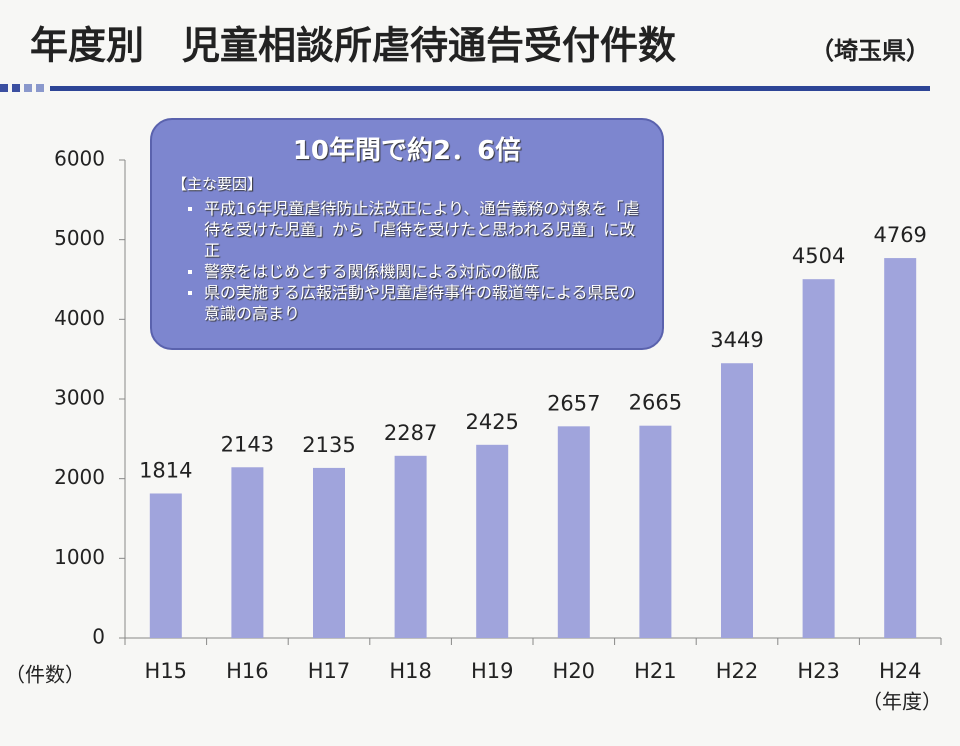 The height and width of the screenshot is (746, 960). I want to click on title-rule, so click(490, 88).